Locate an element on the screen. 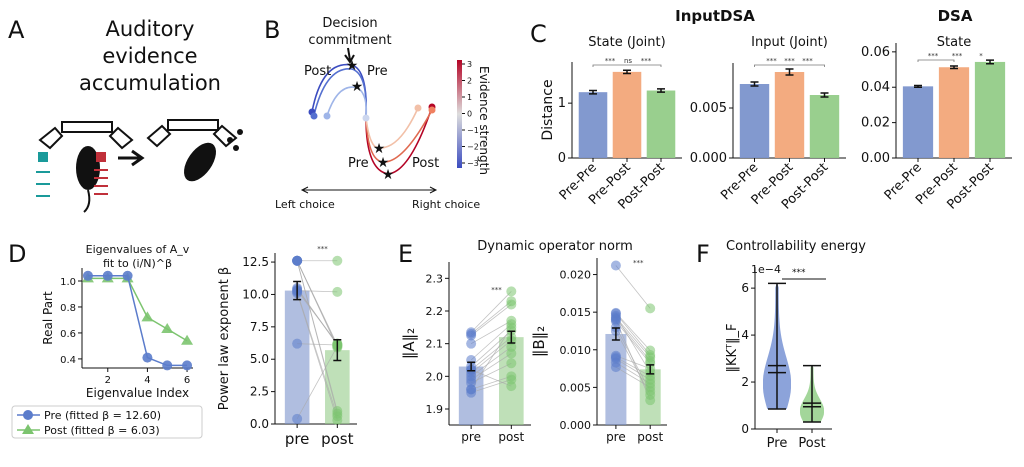 The height and width of the screenshot is (467, 1024). y-tick-label: 0.6 is located at coordinates (68, 334).